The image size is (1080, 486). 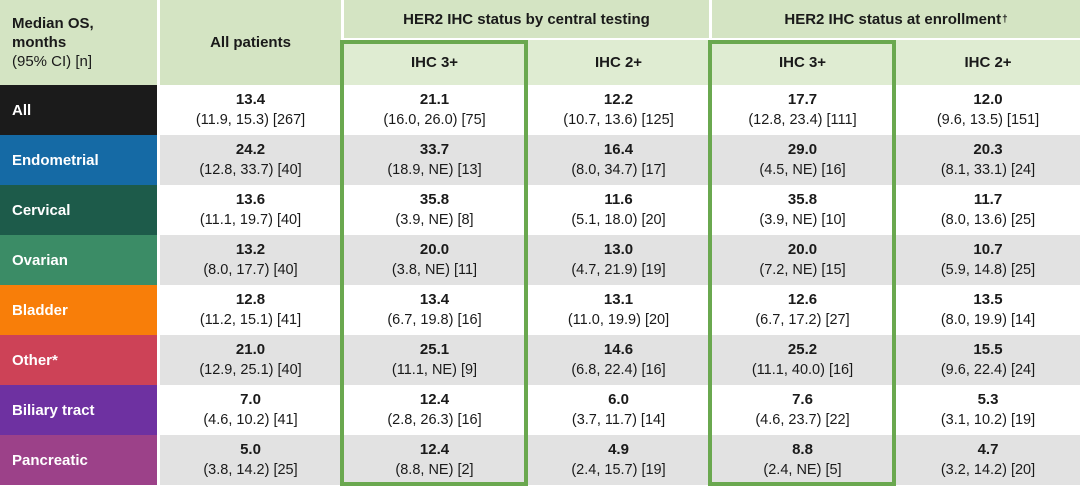 I want to click on median-value: 12.8, so click(x=250, y=299).